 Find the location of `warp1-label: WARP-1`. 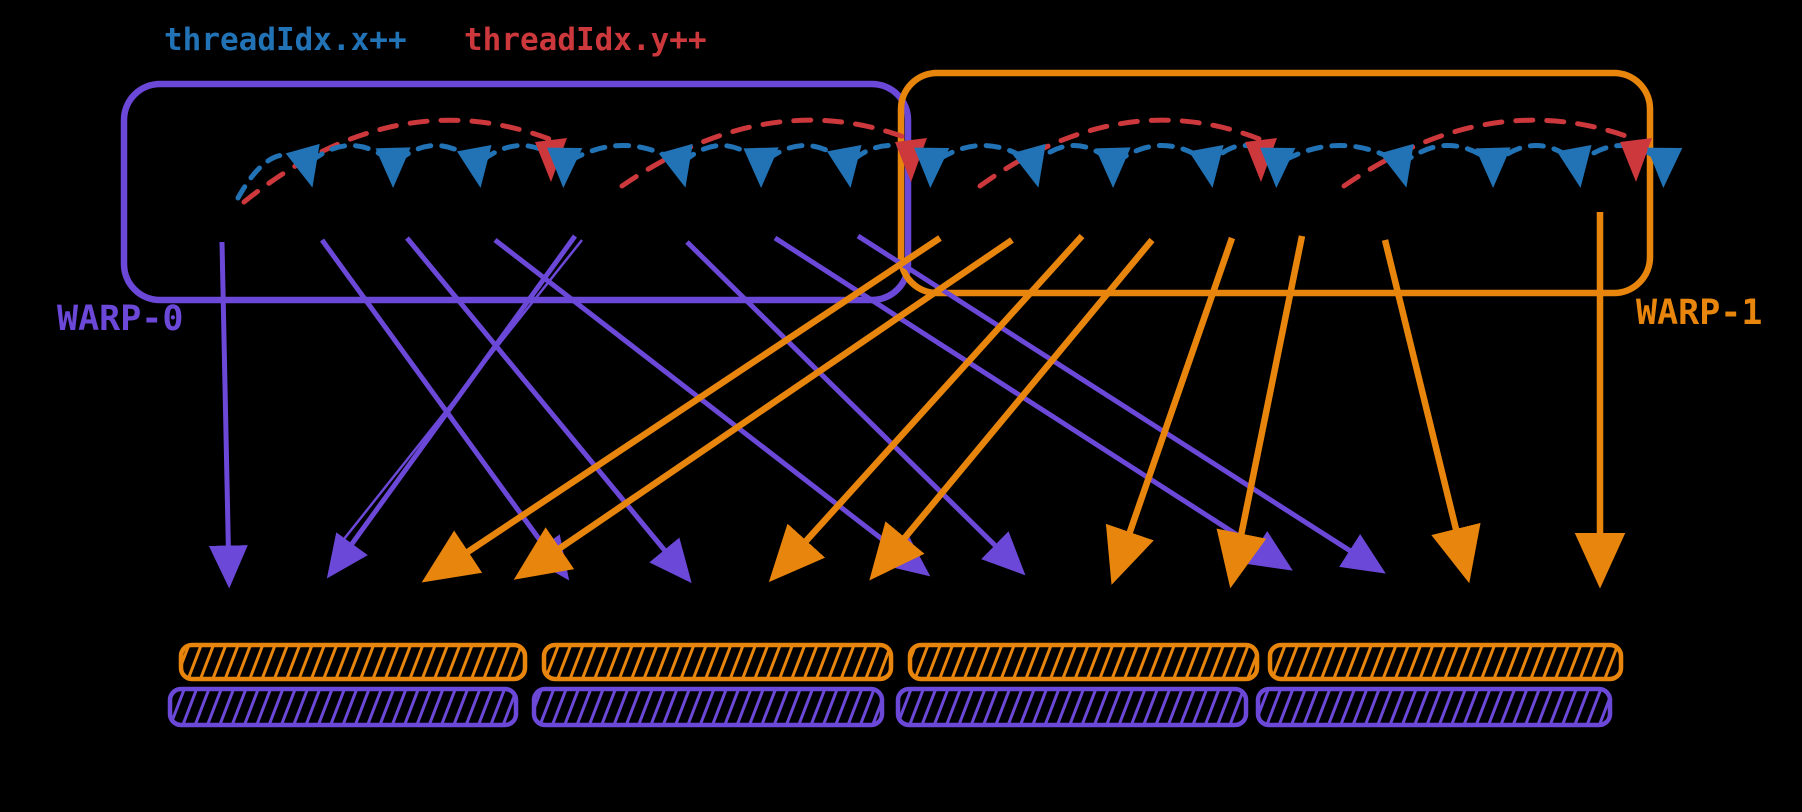

warp1-label: WARP-1 is located at coordinates (1699, 313).